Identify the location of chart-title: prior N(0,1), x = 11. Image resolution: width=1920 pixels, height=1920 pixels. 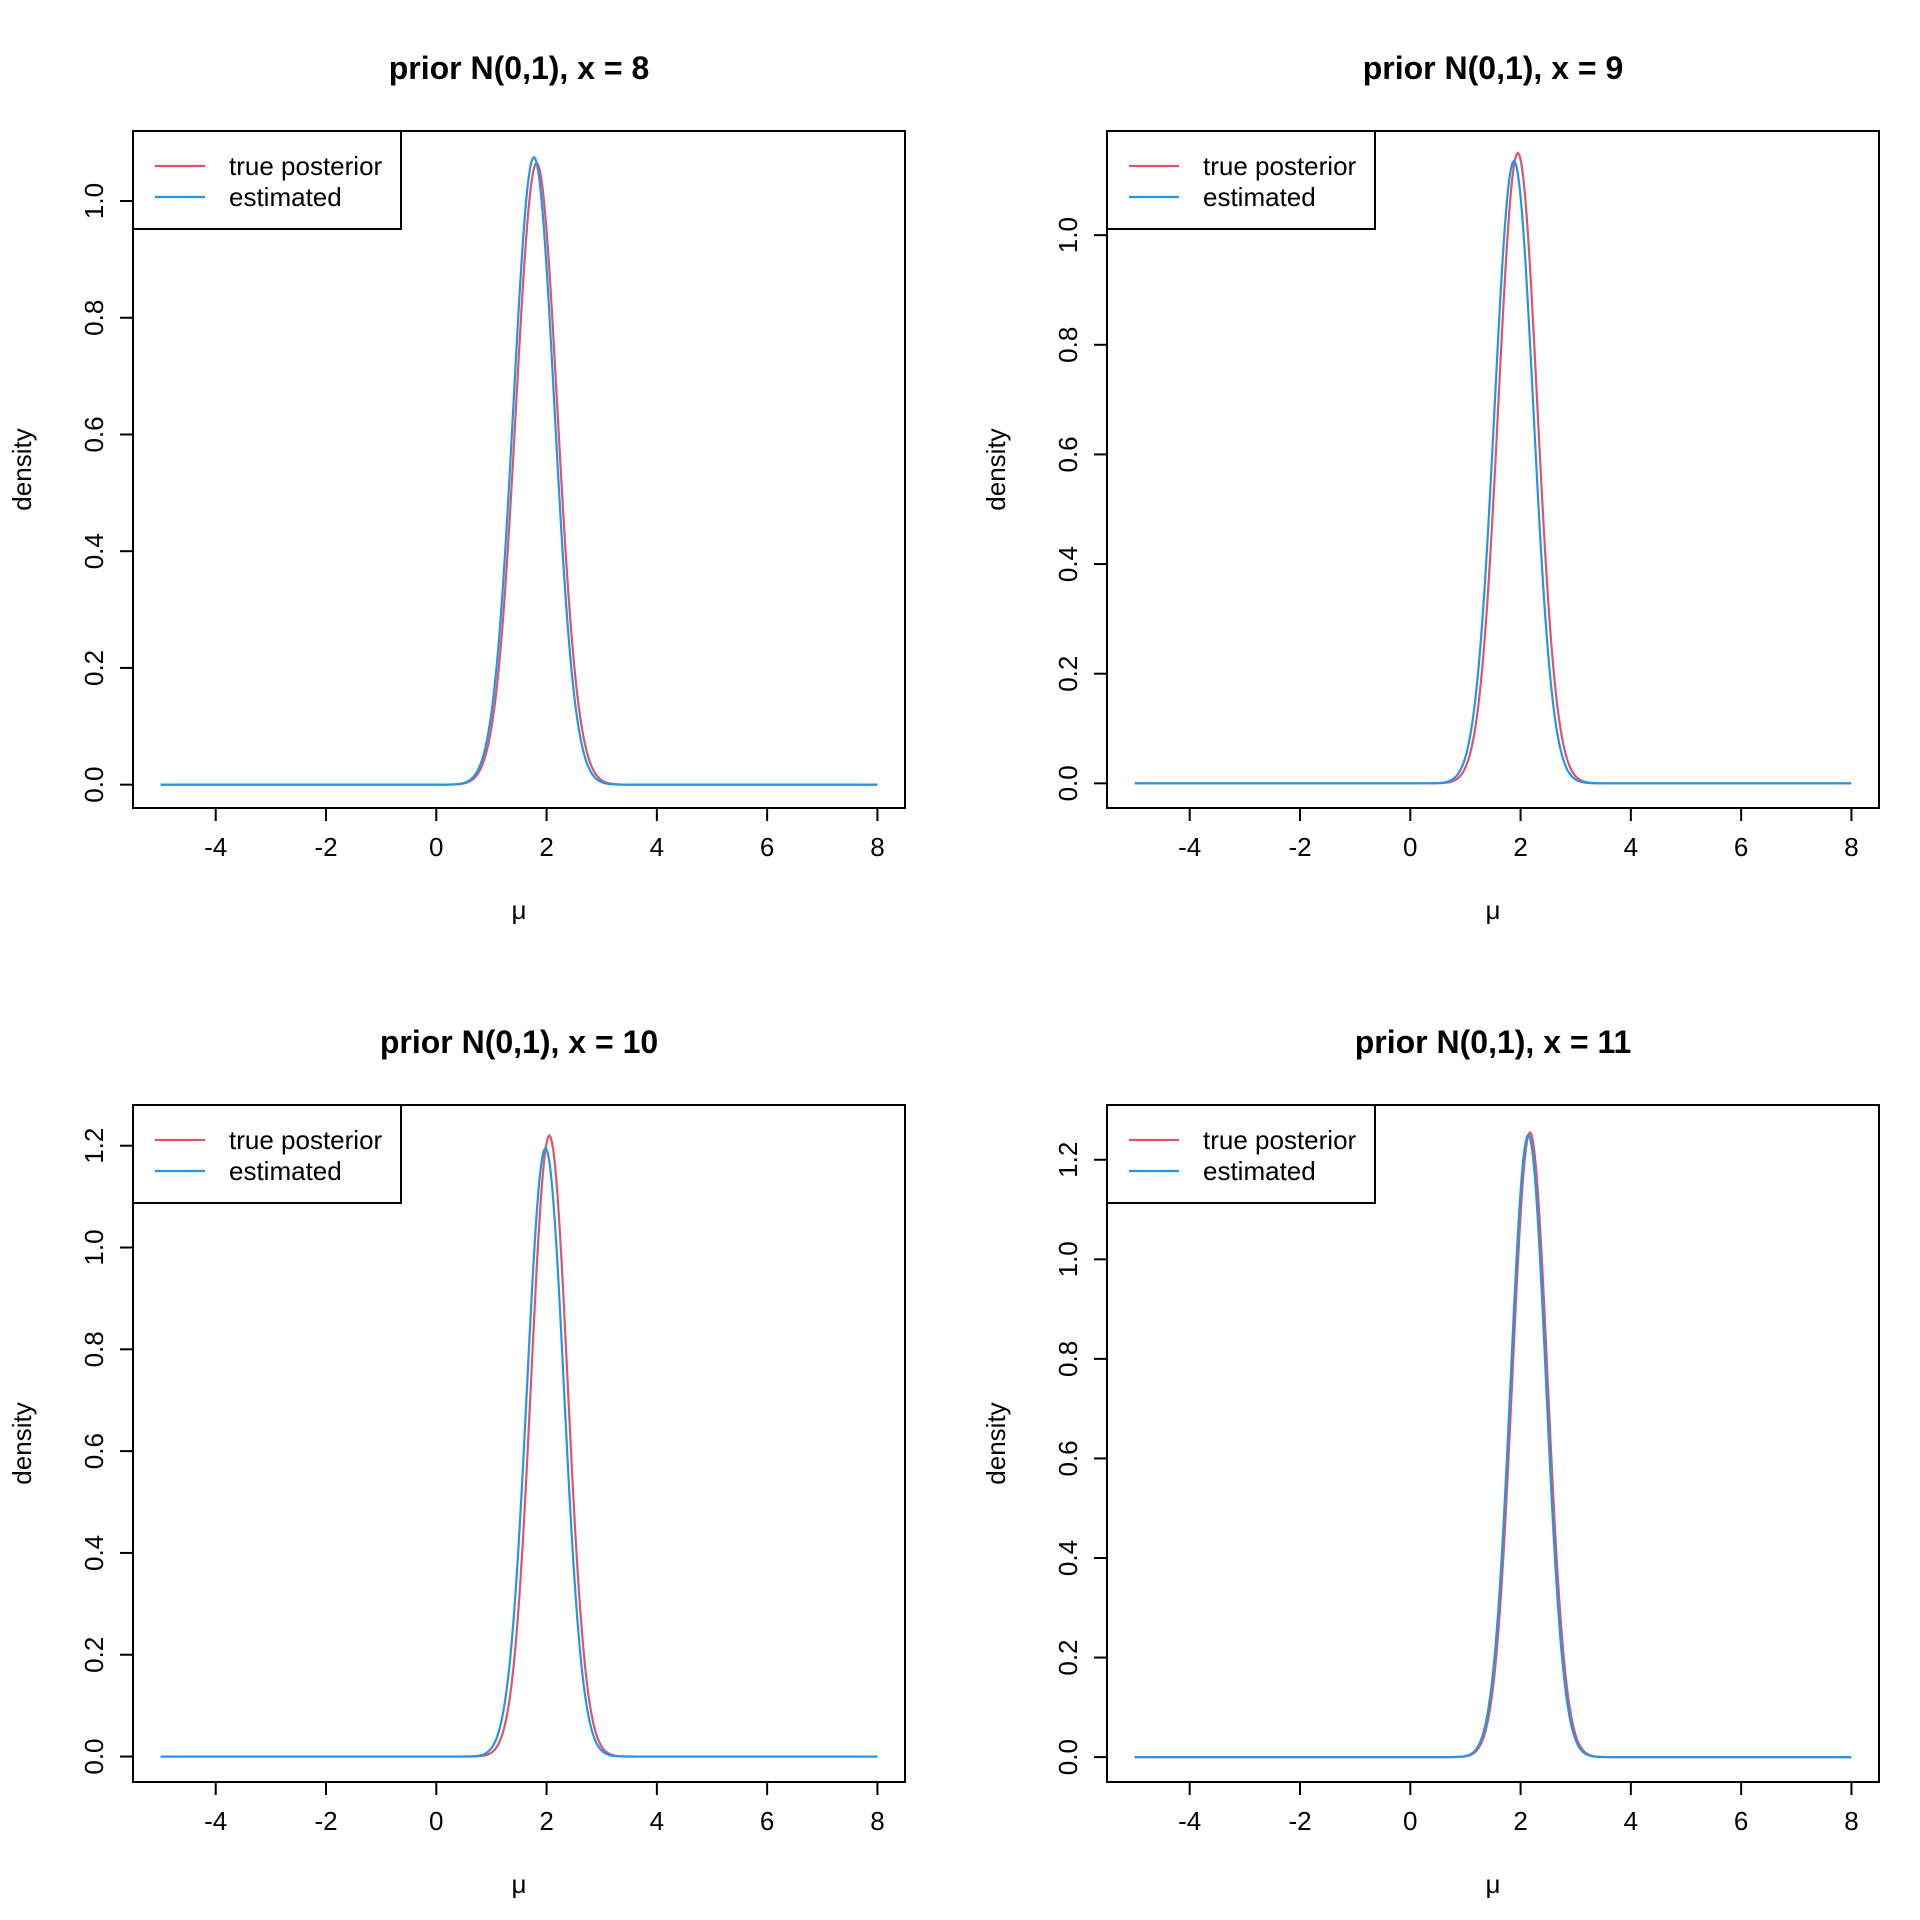
(1493, 1042).